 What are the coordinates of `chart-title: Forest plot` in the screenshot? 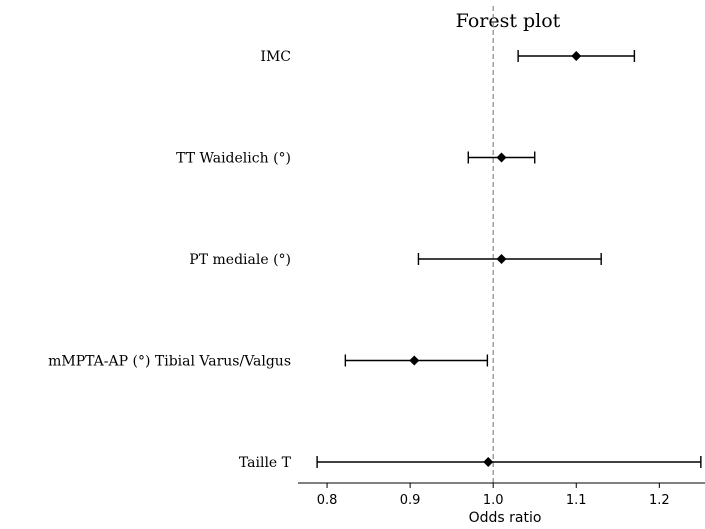 It's located at (508, 21).